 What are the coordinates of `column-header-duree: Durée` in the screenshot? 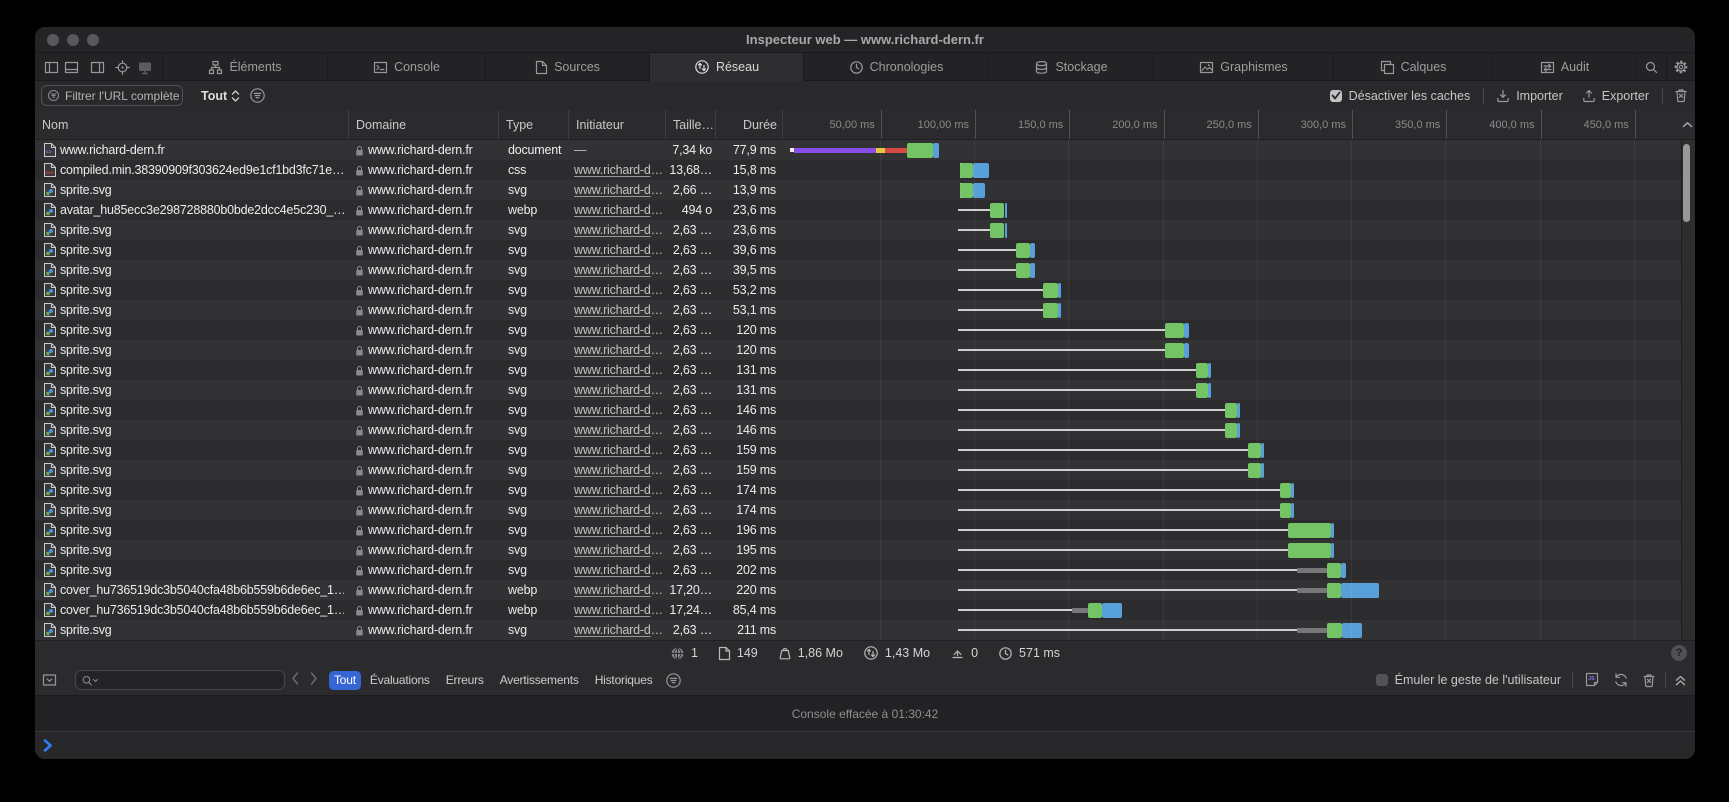 It's located at (748, 124).